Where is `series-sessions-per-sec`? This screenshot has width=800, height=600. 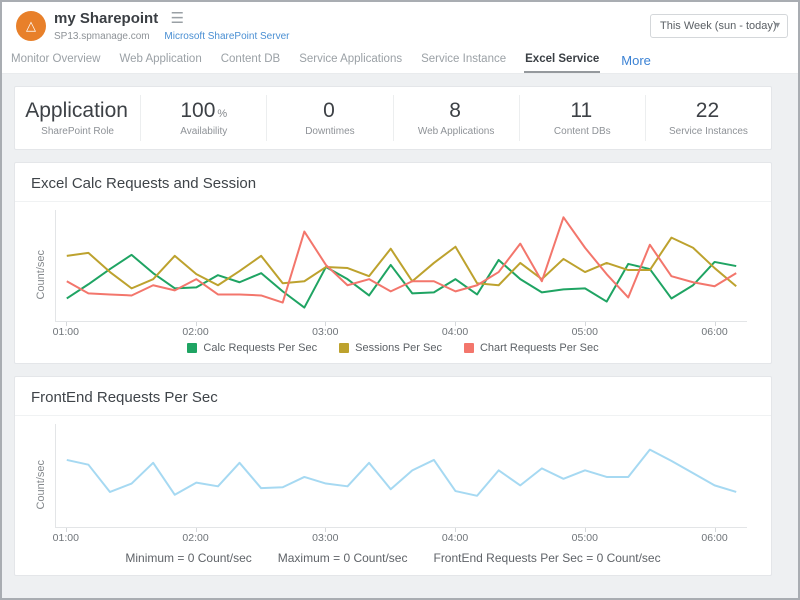
series-sessions-per-sec is located at coordinates (401, 263).